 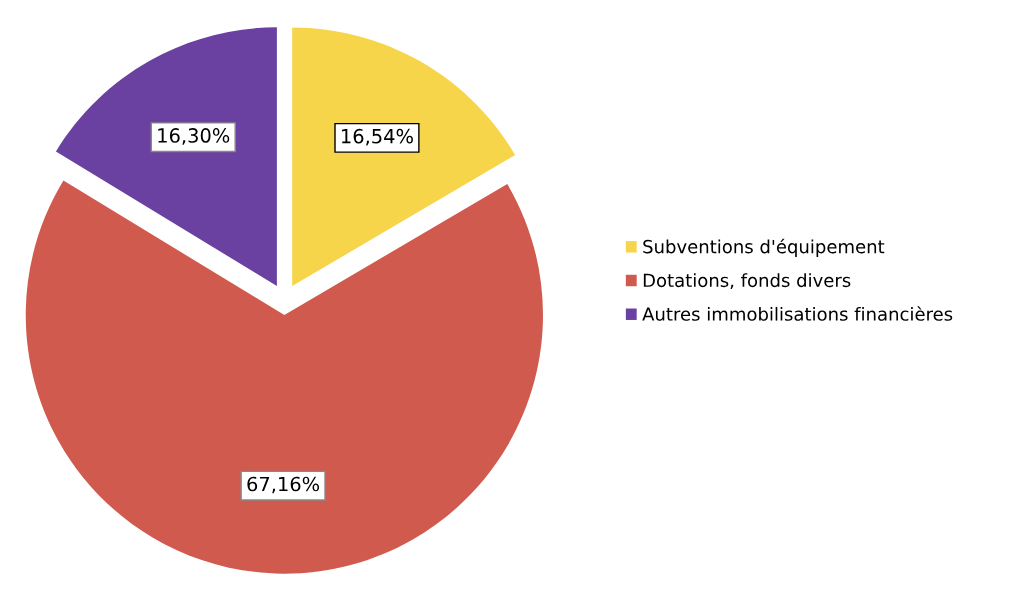 What do you see at coordinates (283, 485) in the screenshot?
I see `data-label: 67,16%` at bounding box center [283, 485].